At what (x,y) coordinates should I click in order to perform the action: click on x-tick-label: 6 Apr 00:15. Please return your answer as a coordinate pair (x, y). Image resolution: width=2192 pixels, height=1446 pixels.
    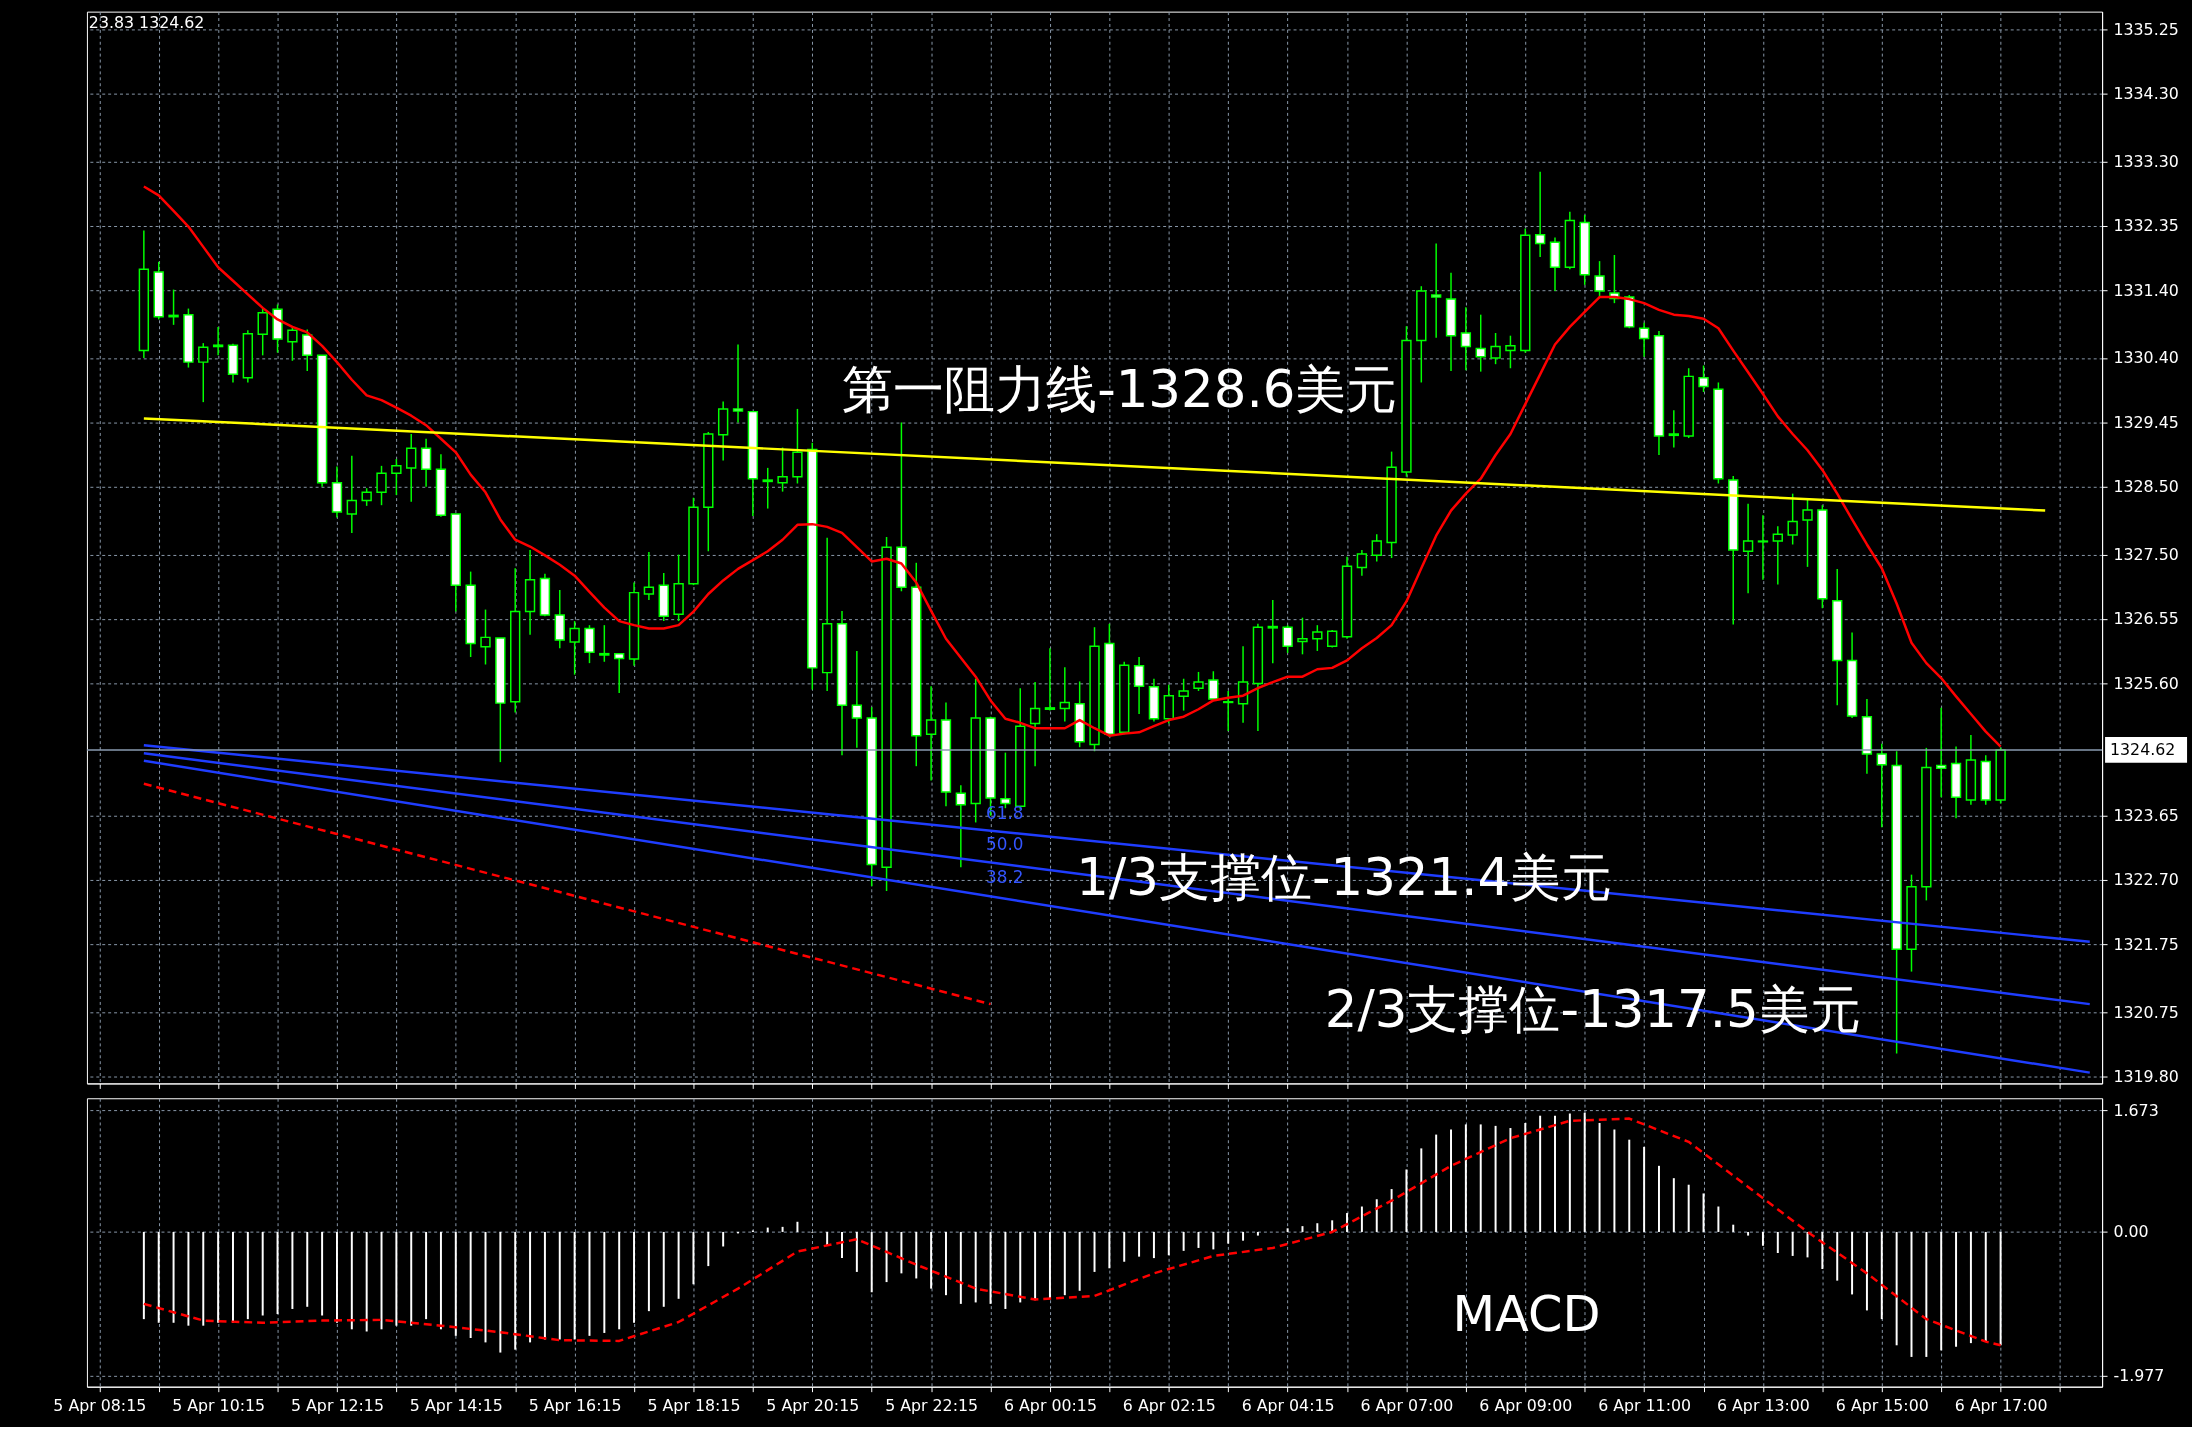
    Looking at the image, I should click on (1050, 1405).